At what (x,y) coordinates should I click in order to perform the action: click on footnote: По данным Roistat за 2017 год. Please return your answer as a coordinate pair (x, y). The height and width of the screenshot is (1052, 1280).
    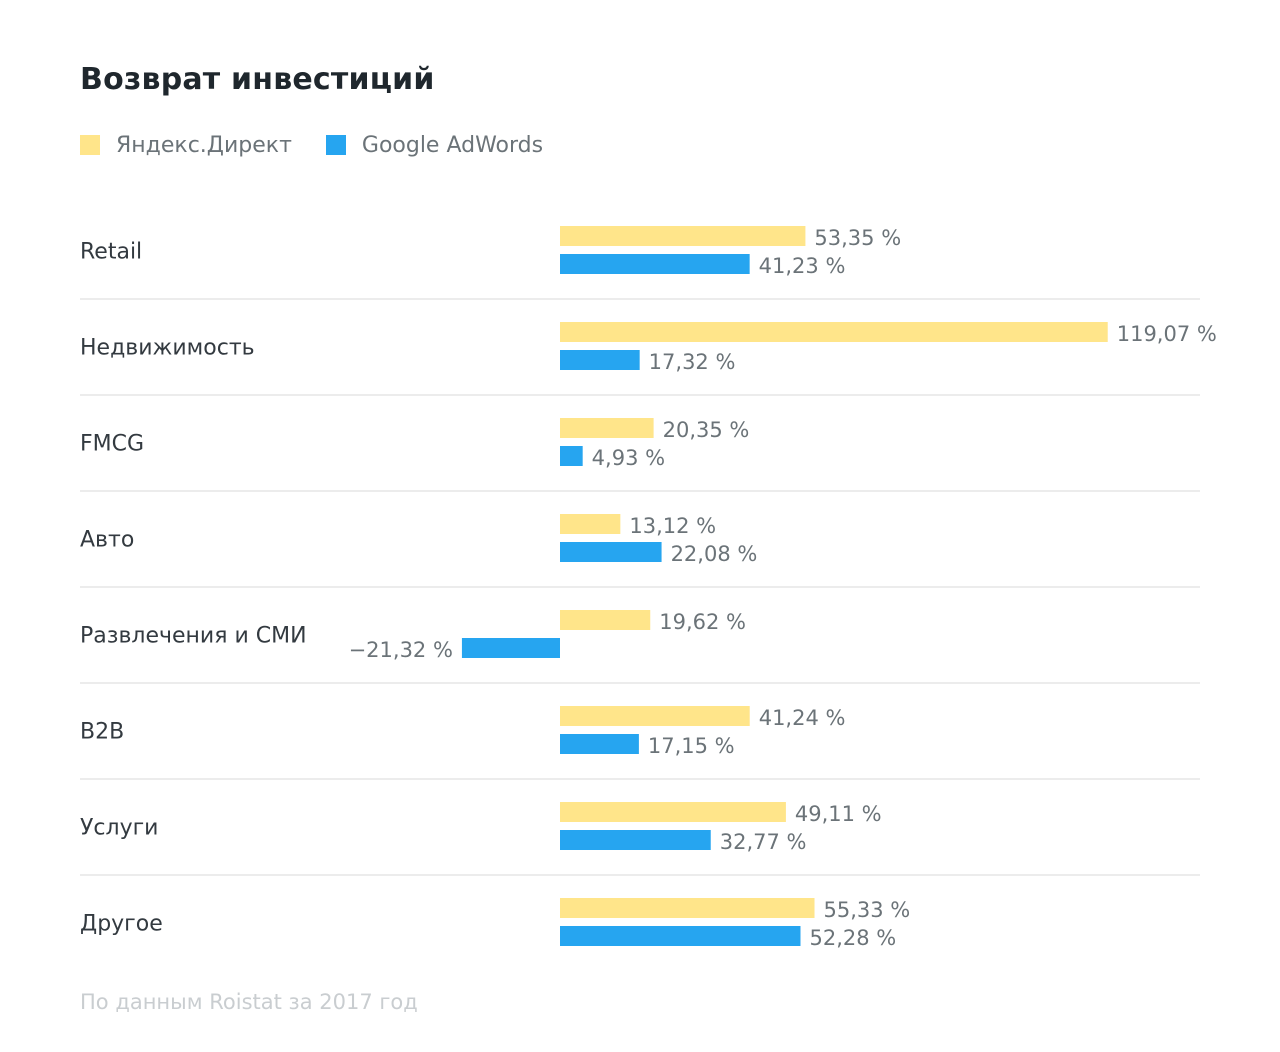
    Looking at the image, I should click on (249, 1002).